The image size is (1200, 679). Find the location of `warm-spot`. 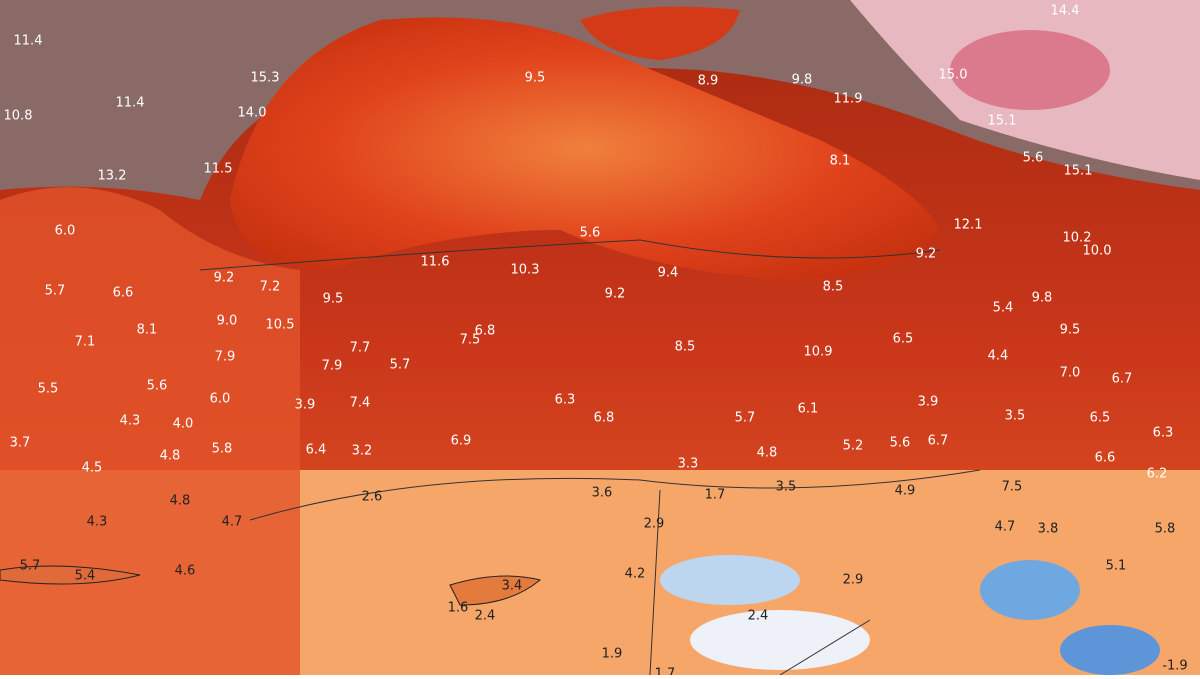

warm-spot is located at coordinates (1030, 70).